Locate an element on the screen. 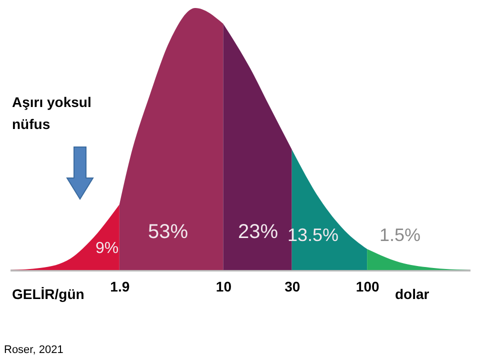 This screenshot has width=480, height=360. annotation: 53% is located at coordinates (168, 232).